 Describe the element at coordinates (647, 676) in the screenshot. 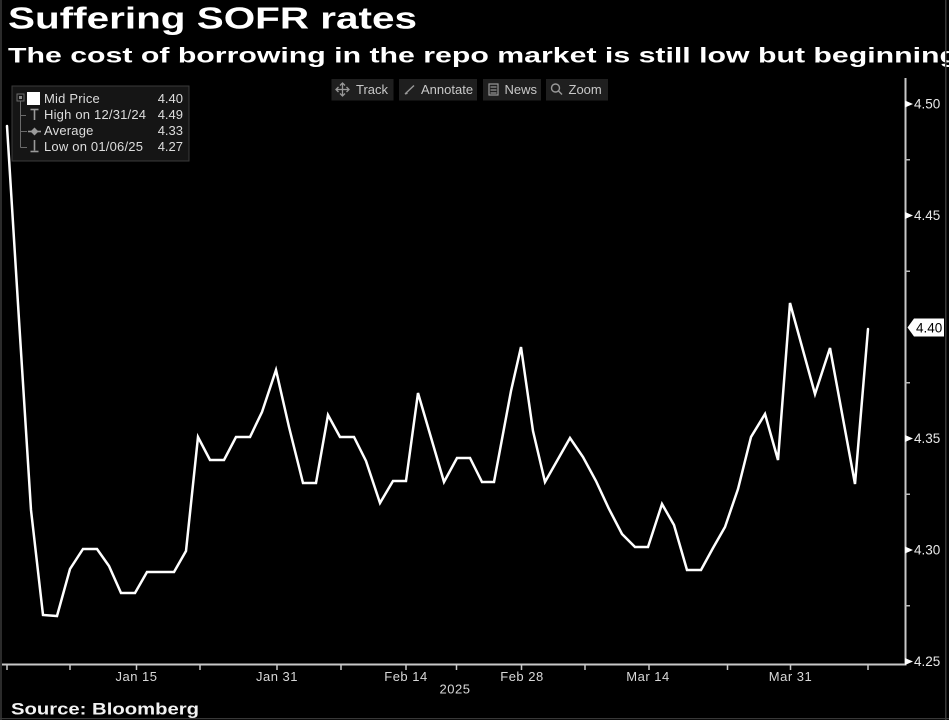

I see `svg-text: Mar 14` at that location.